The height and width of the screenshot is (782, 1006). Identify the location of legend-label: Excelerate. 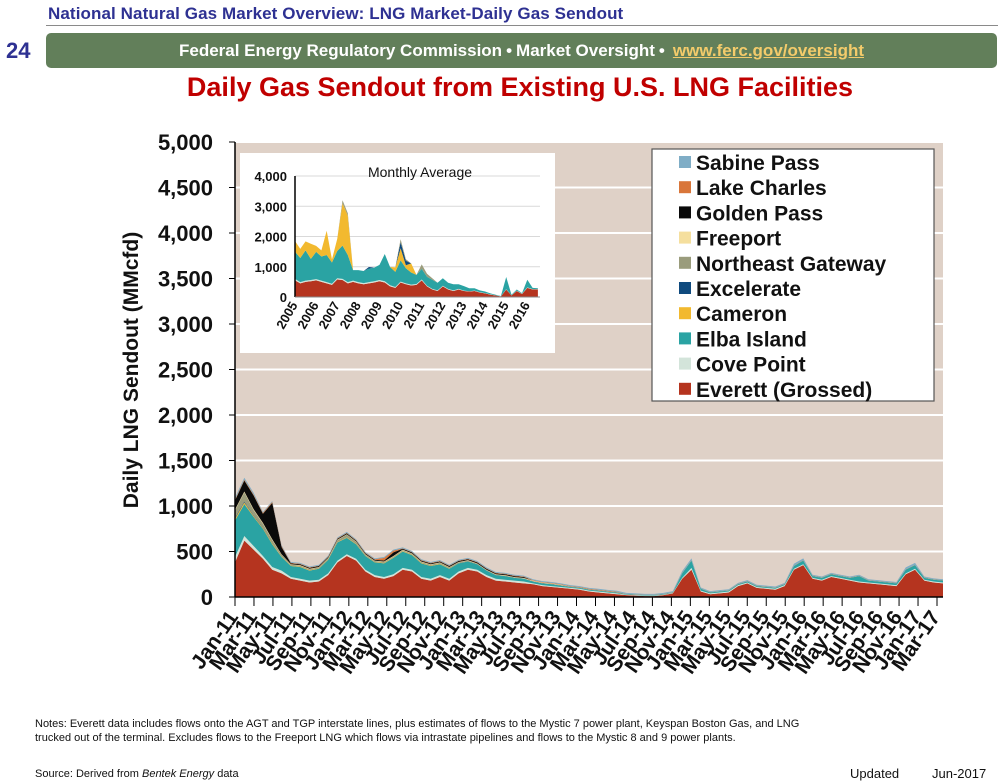
(748, 289).